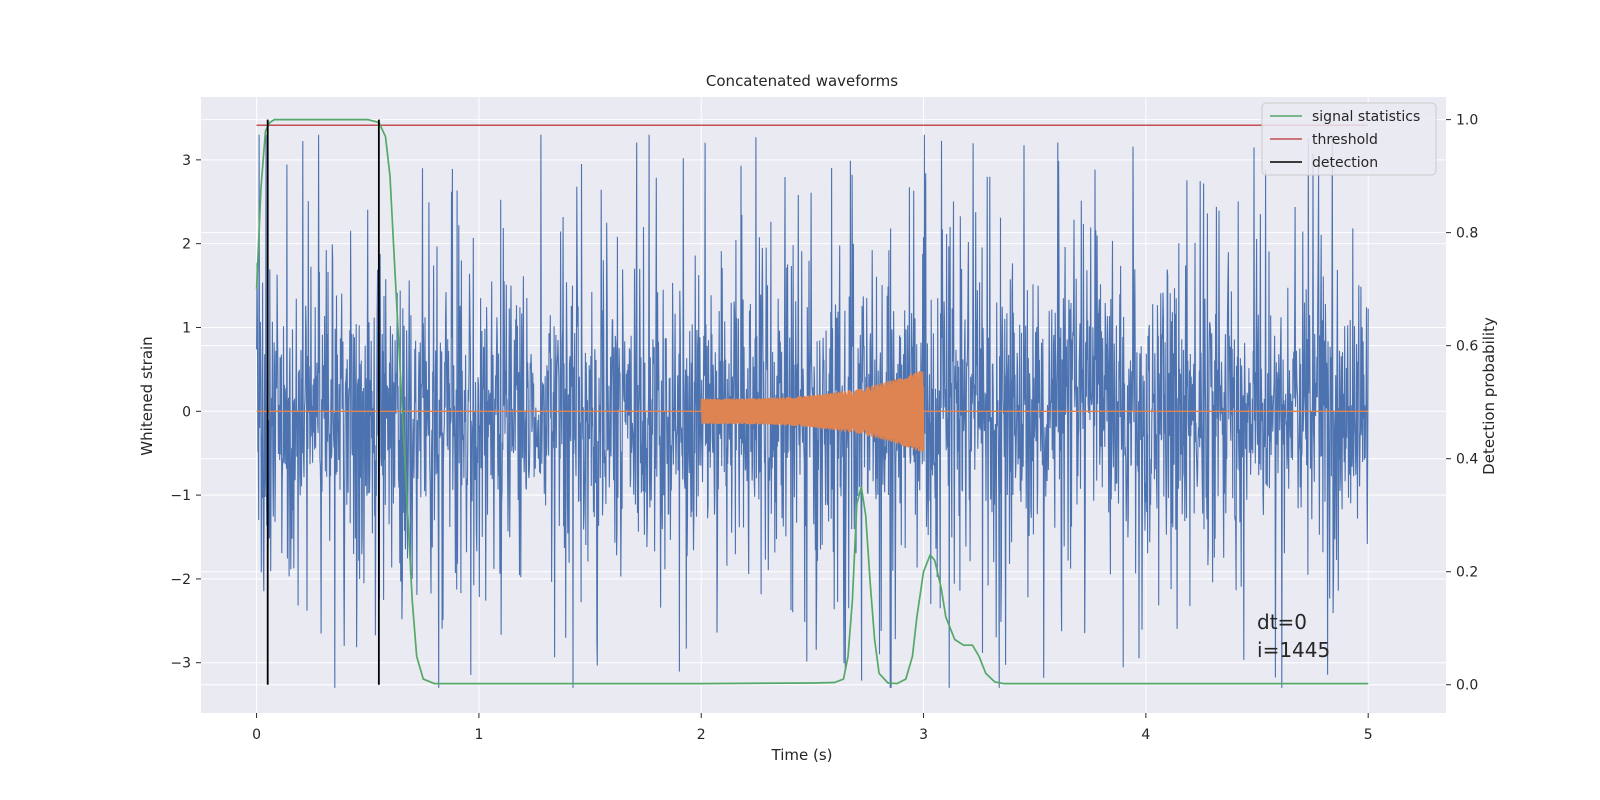  Describe the element at coordinates (1489, 396) in the screenshot. I see `y2-axis-label: Detection probability` at that location.